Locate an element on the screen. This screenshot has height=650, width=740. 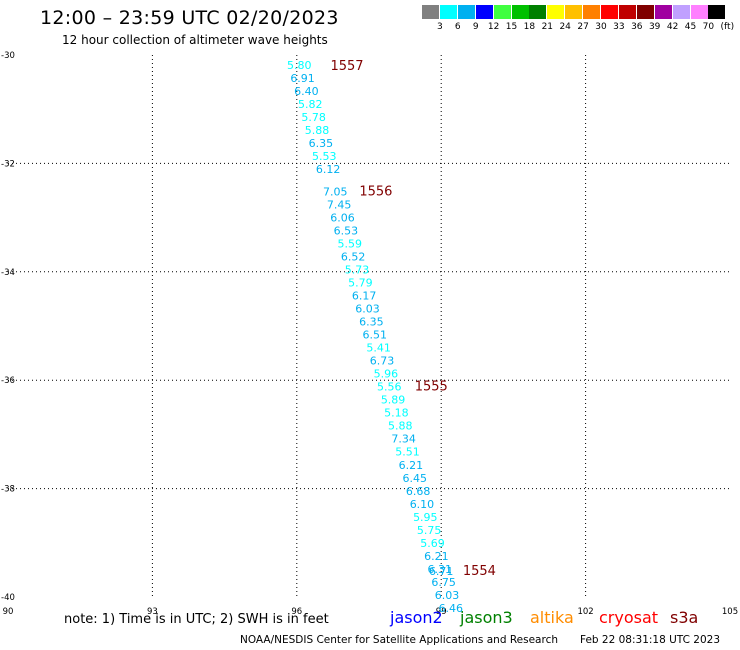
data-point: 7.45 is located at coordinates (339, 205).